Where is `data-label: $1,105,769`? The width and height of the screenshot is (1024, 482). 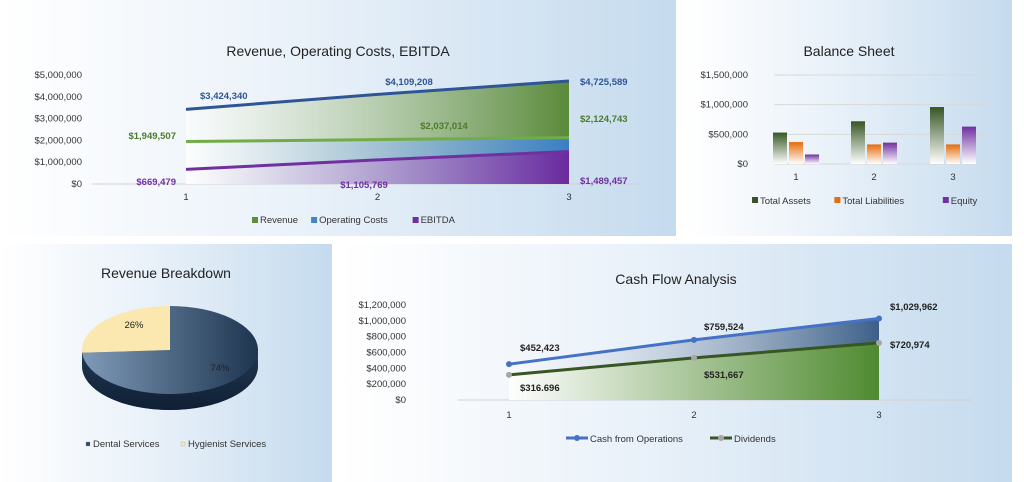
data-label: $1,105,769 is located at coordinates (364, 185).